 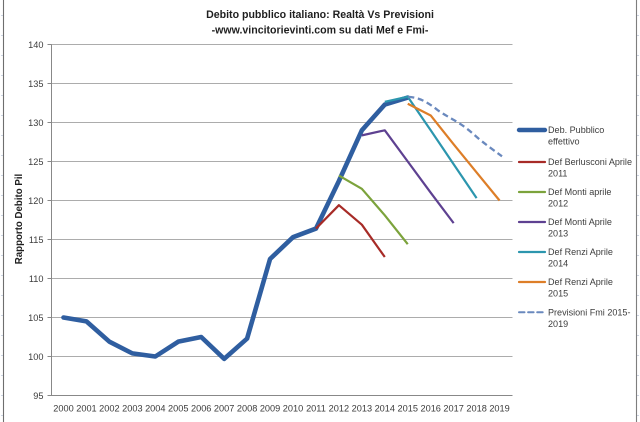 I want to click on svg-text: 95, so click(x=38, y=396).